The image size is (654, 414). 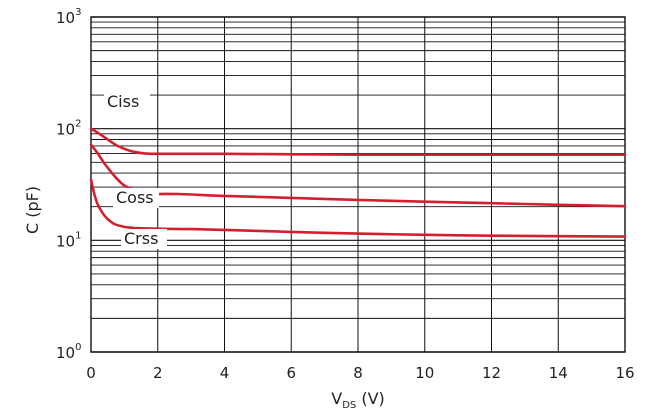 What do you see at coordinates (135, 197) in the screenshot?
I see `series-label-coss: Coss` at bounding box center [135, 197].